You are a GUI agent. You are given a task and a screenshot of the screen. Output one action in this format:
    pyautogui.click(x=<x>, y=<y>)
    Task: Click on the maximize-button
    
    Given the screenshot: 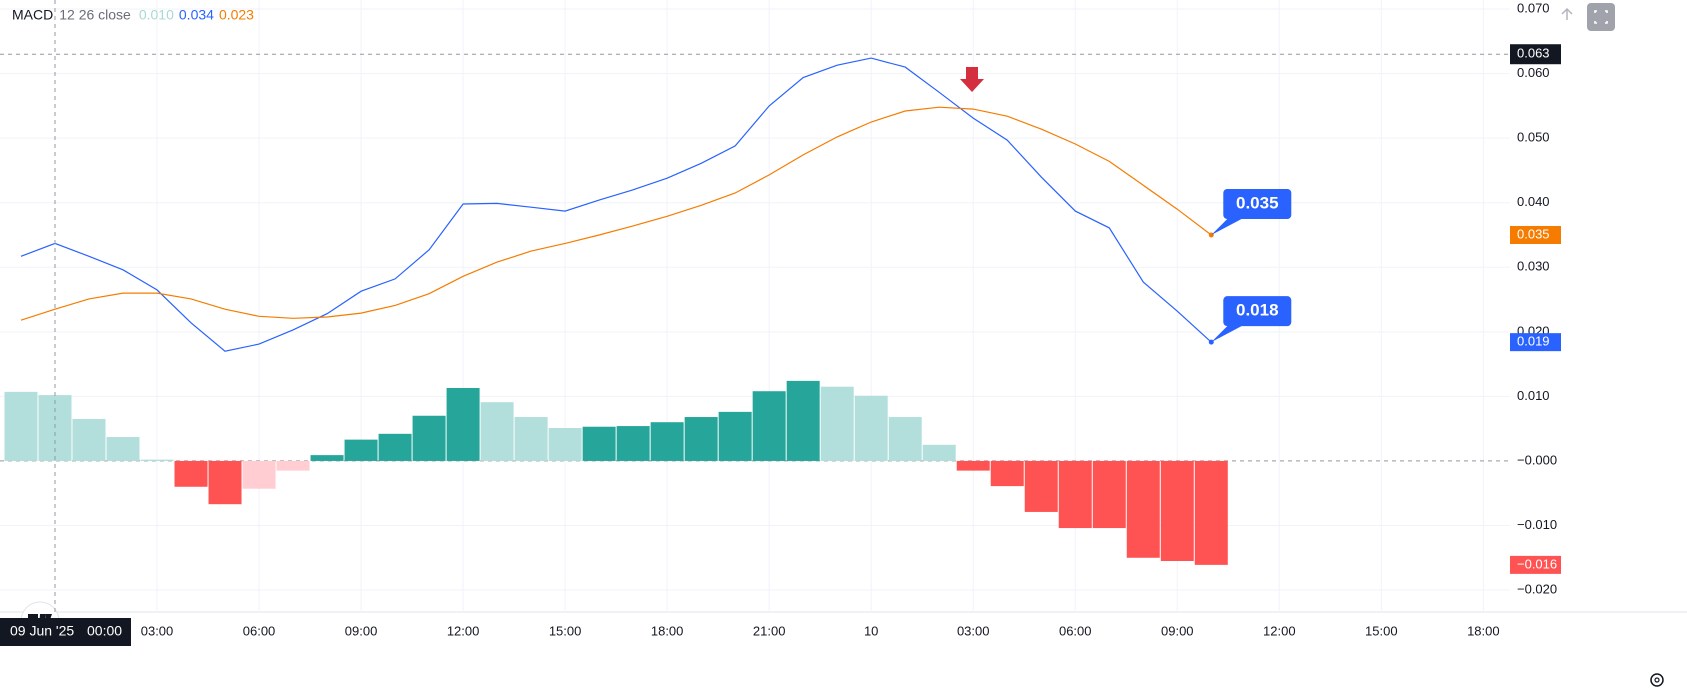 What is the action you would take?
    pyautogui.click(x=1601, y=17)
    